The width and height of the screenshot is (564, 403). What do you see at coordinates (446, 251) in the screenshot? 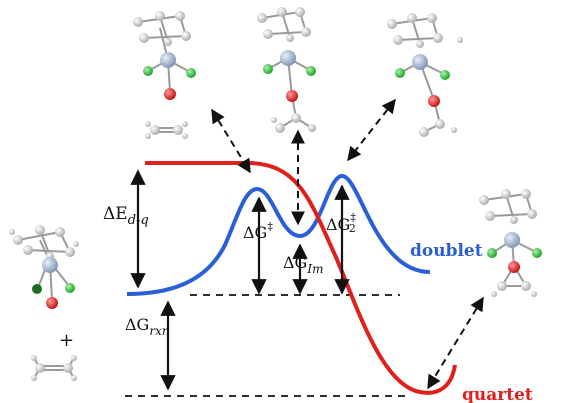
I see `label-doublet: doublet` at bounding box center [446, 251].